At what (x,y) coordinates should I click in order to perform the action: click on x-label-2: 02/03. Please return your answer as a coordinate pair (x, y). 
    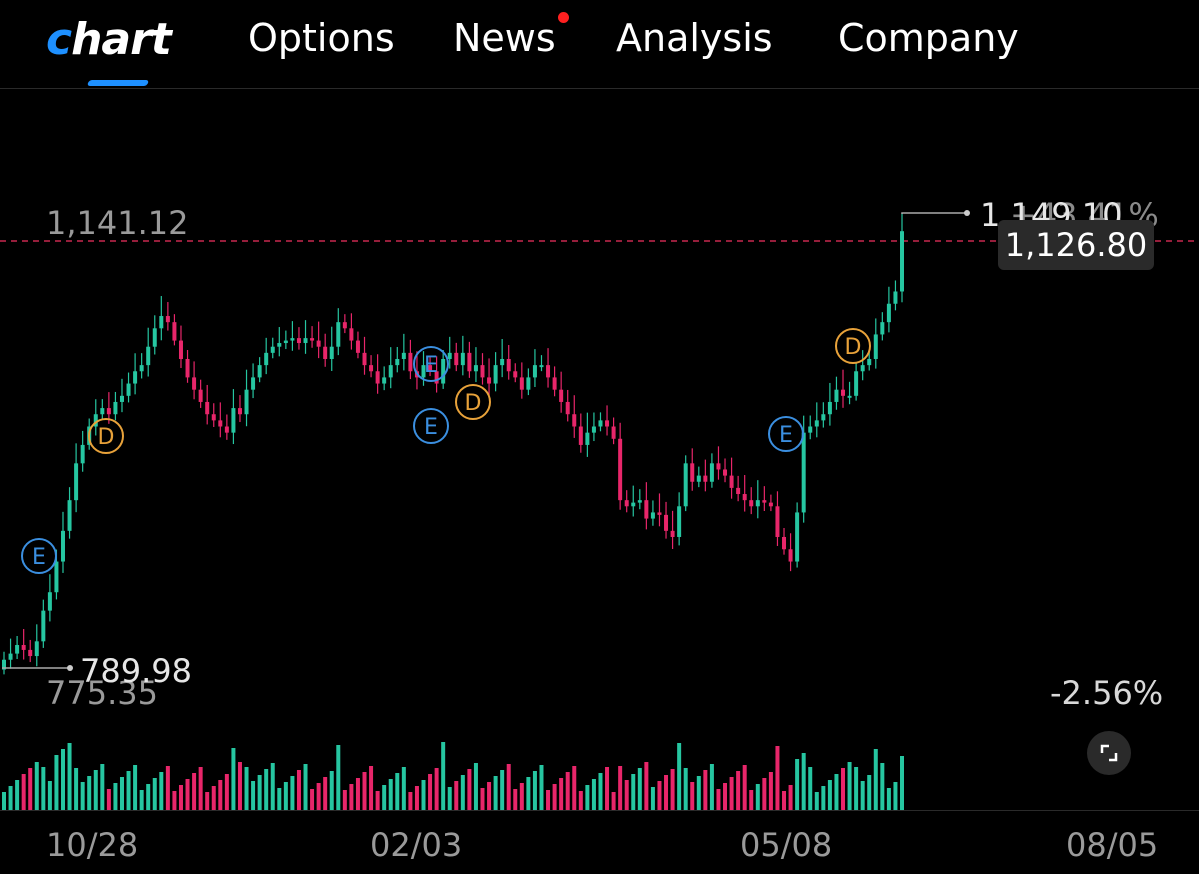
    Looking at the image, I should click on (416, 845).